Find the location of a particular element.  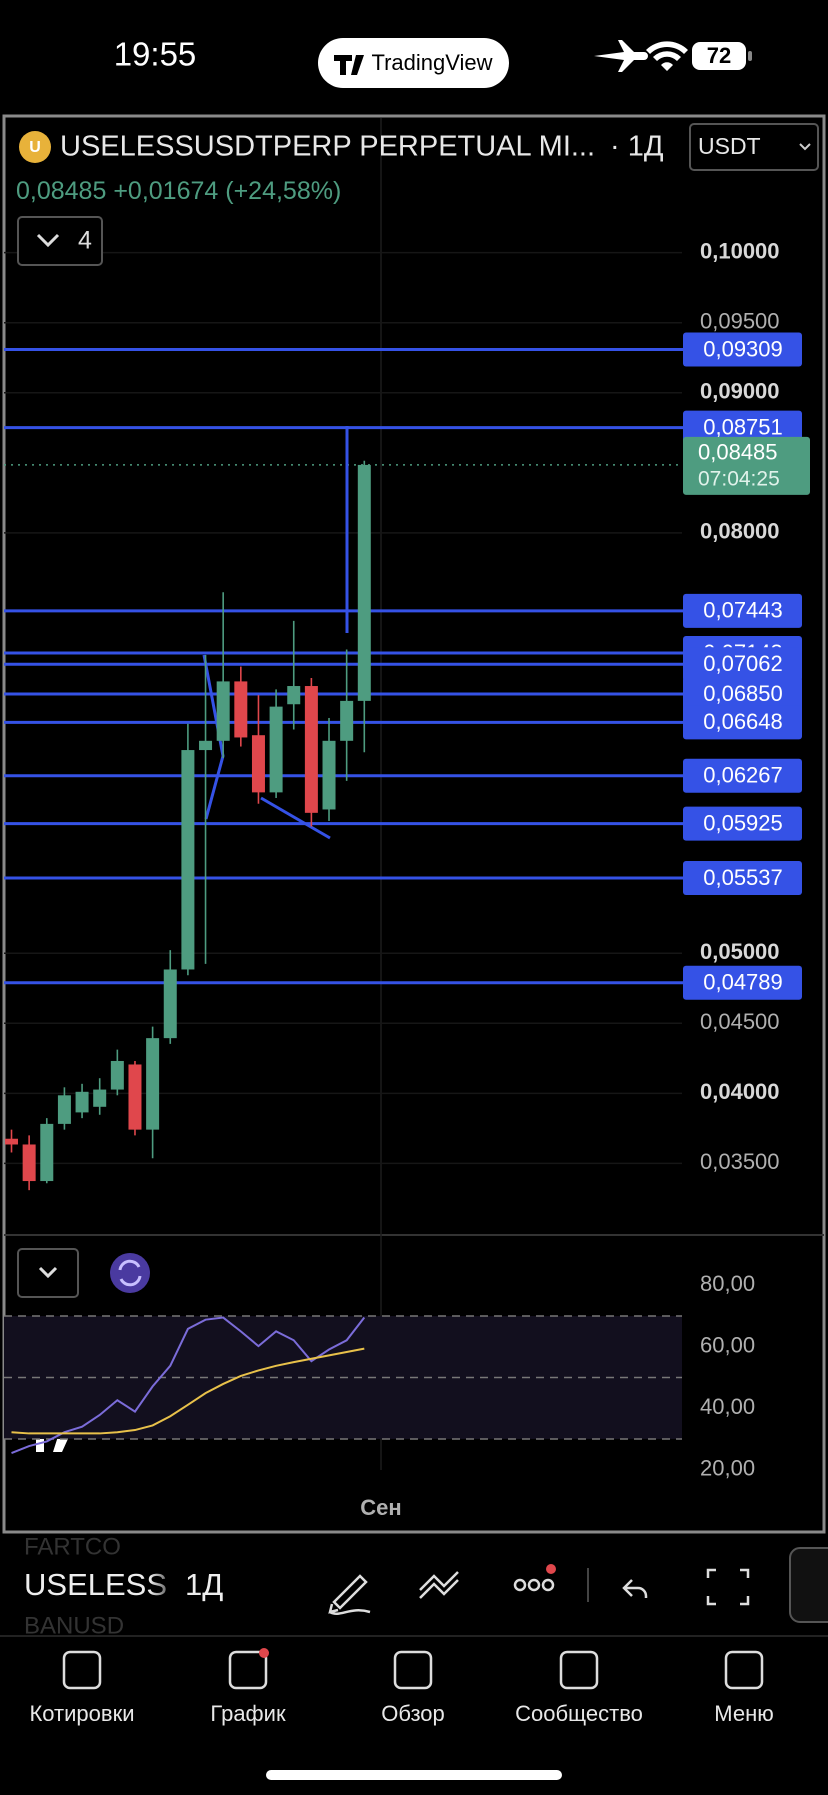

y-tick-label: 0,09500 is located at coordinates (740, 321).